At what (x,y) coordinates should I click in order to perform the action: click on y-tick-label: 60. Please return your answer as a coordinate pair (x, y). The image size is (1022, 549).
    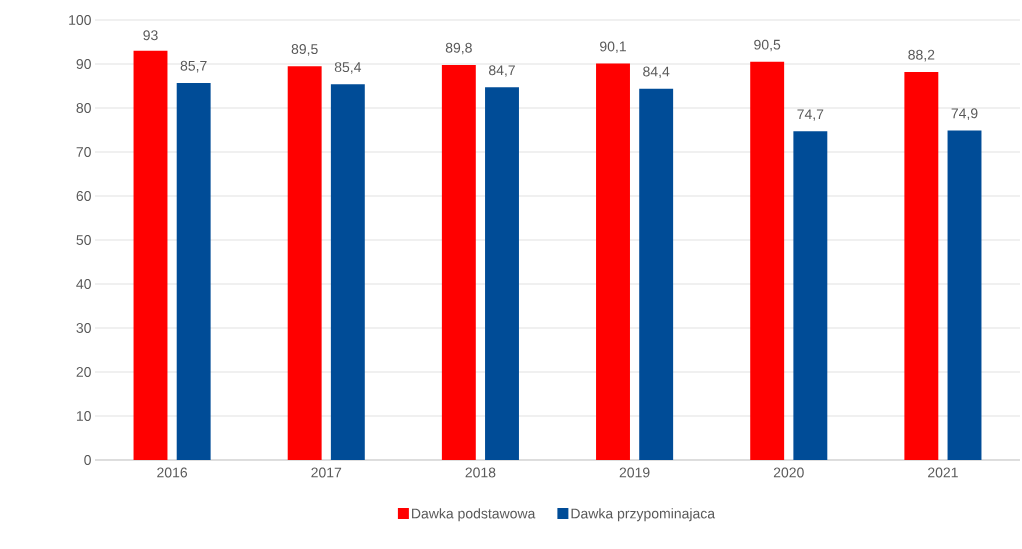
    Looking at the image, I should click on (83, 196).